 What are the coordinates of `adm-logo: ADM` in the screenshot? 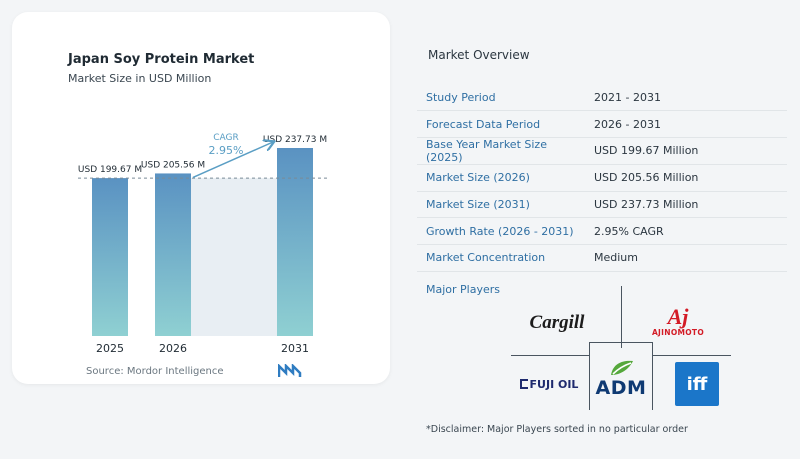 It's located at (621, 379).